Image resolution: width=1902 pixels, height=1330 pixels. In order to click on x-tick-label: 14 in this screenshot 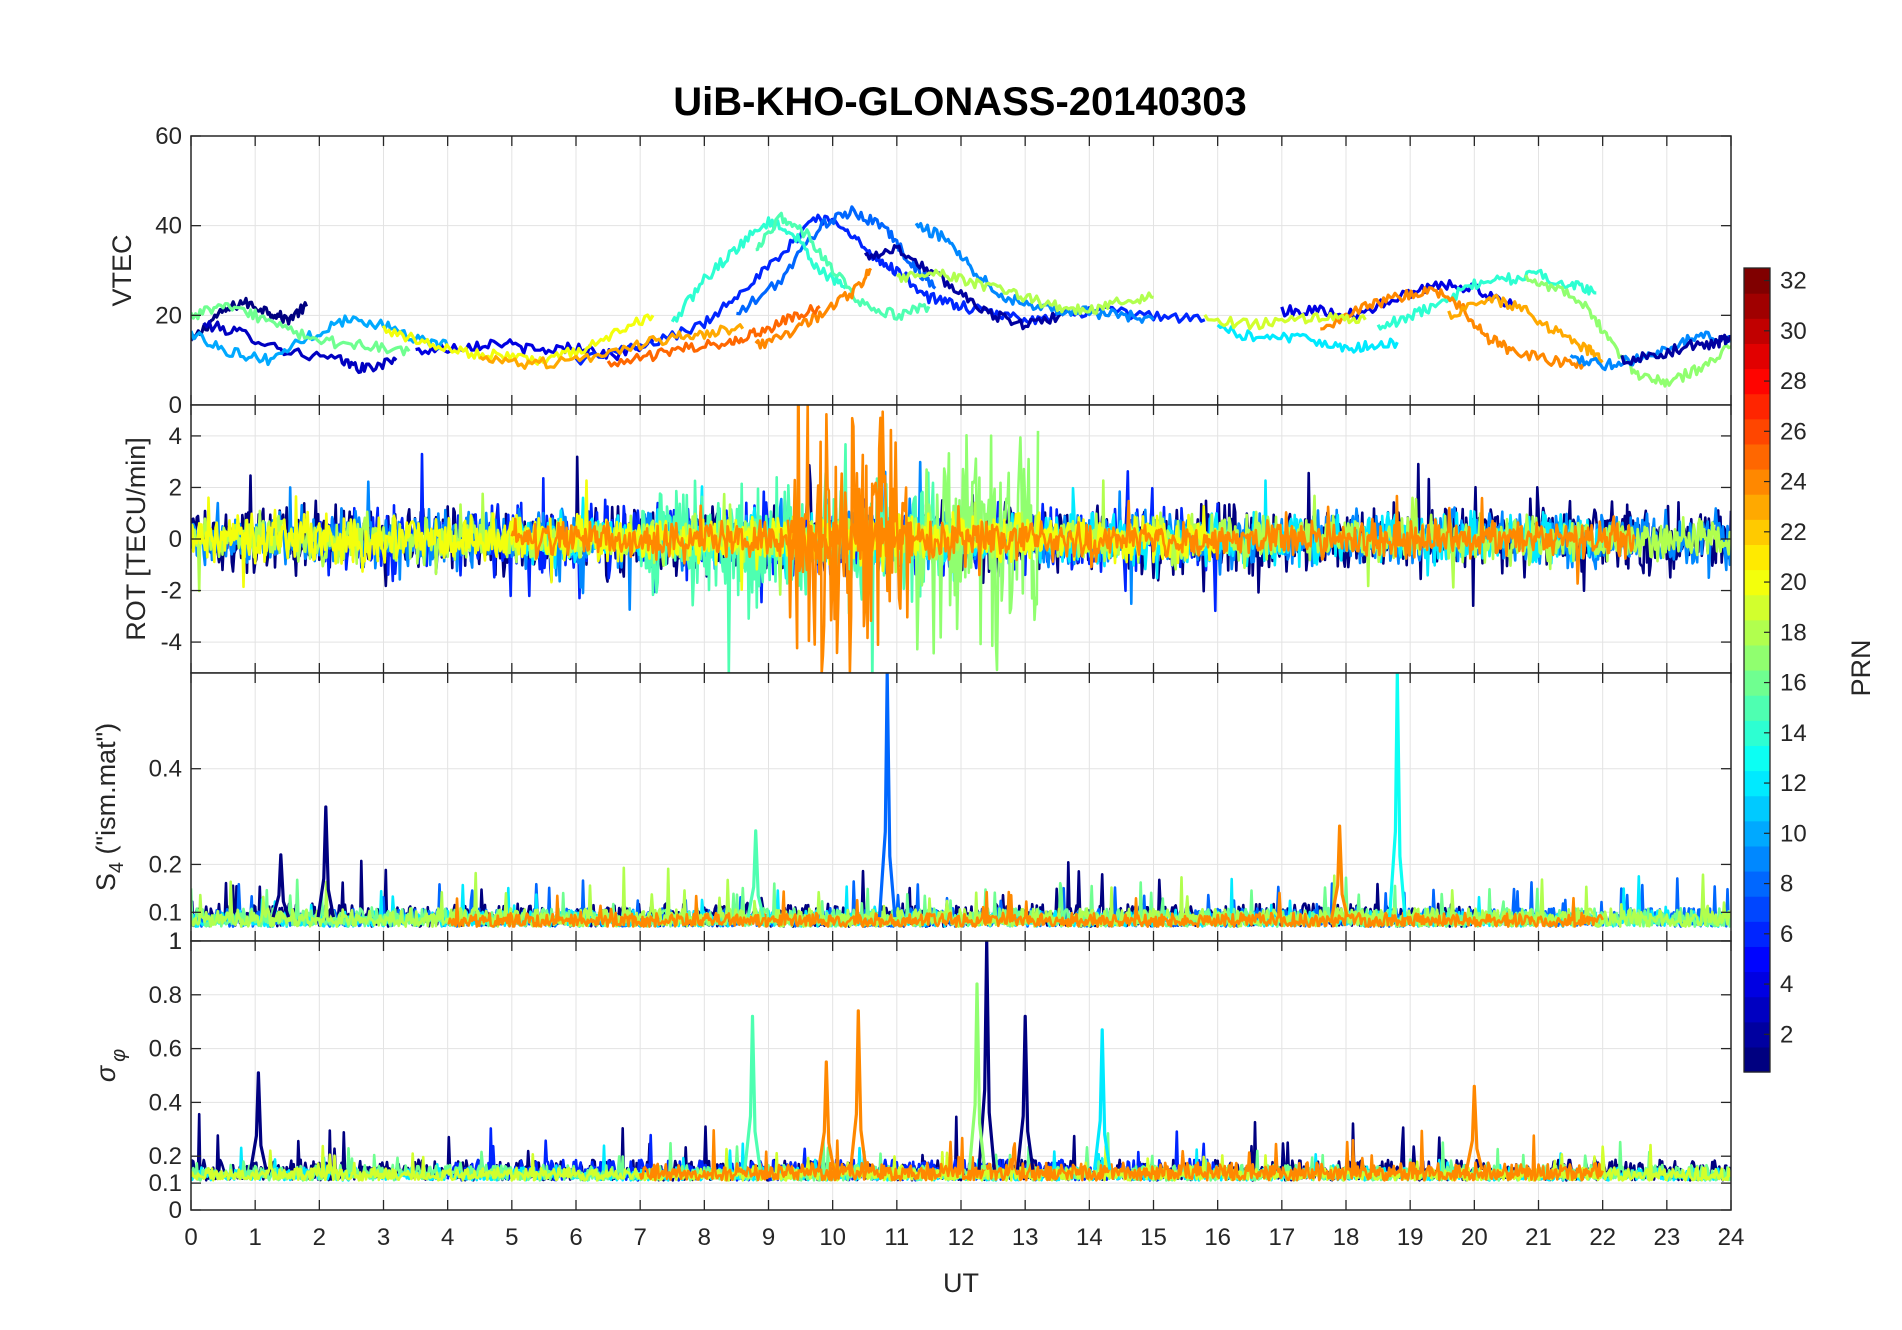, I will do `click(1089, 1237)`.